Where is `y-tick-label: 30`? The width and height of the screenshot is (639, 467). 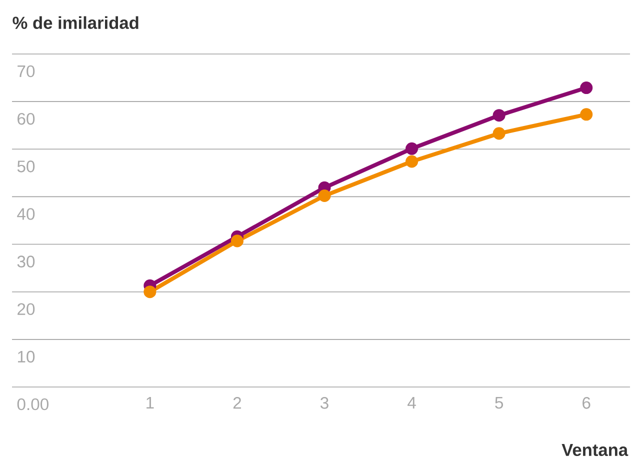
y-tick-label: 30 is located at coordinates (26, 262).